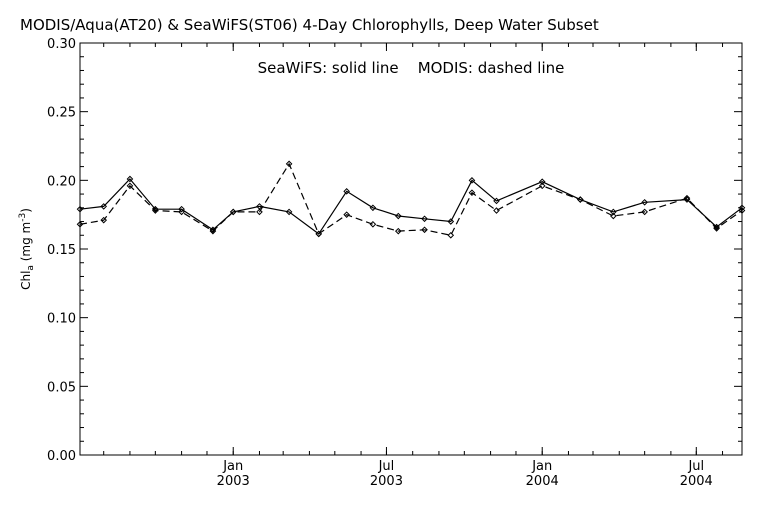 Image resolution: width=768 pixels, height=512 pixels. What do you see at coordinates (61, 181) in the screenshot?
I see `y-tick-label: 0.20` at bounding box center [61, 181].